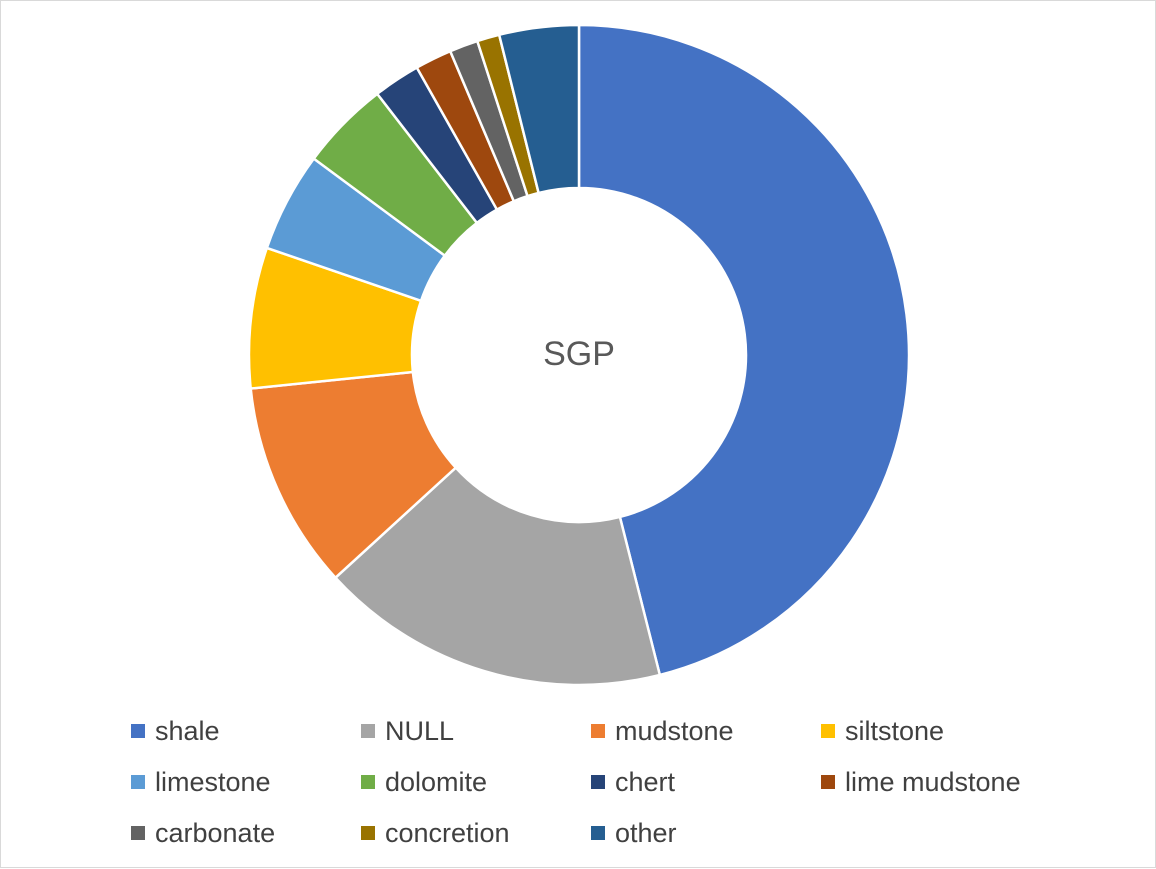 The height and width of the screenshot is (869, 1156). I want to click on legend-label: dolomite, so click(436, 781).